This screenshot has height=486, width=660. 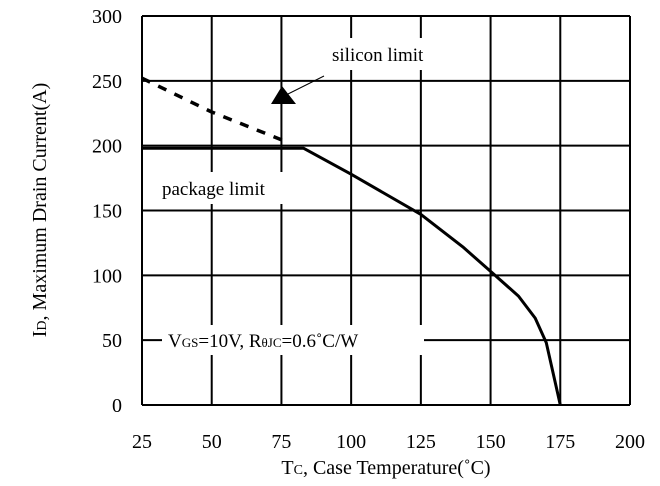 What do you see at coordinates (385, 468) in the screenshot?
I see `x-axis-label: TC, Case Temperature(˚C)` at bounding box center [385, 468].